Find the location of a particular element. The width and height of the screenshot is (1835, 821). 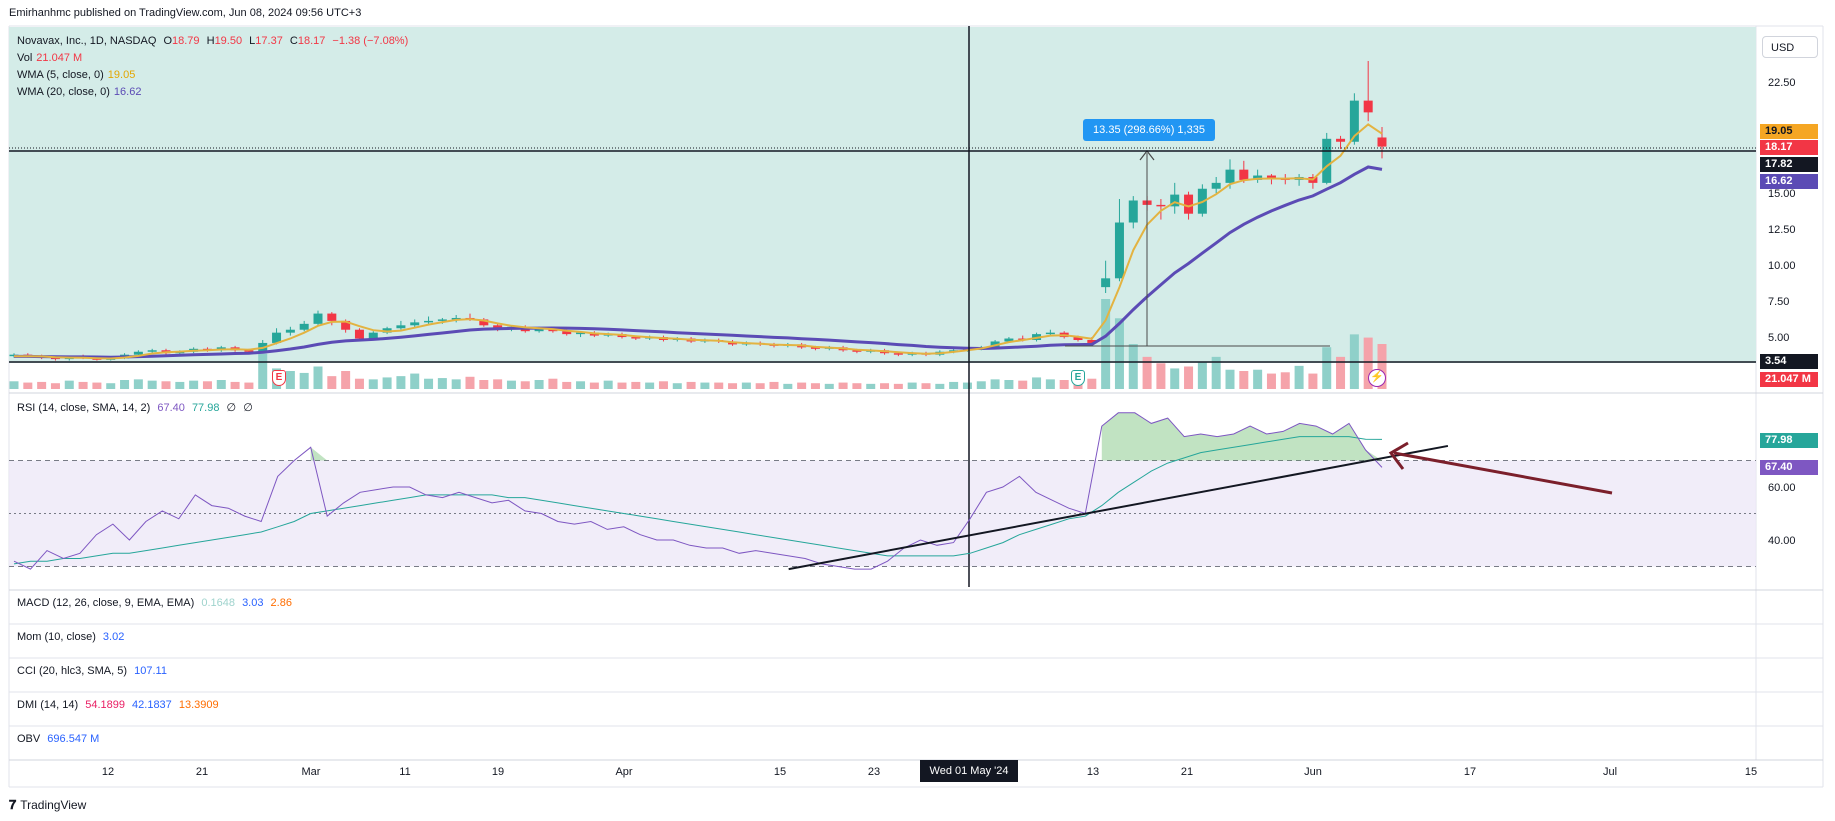

mom-value: 3.02 is located at coordinates (113, 637).